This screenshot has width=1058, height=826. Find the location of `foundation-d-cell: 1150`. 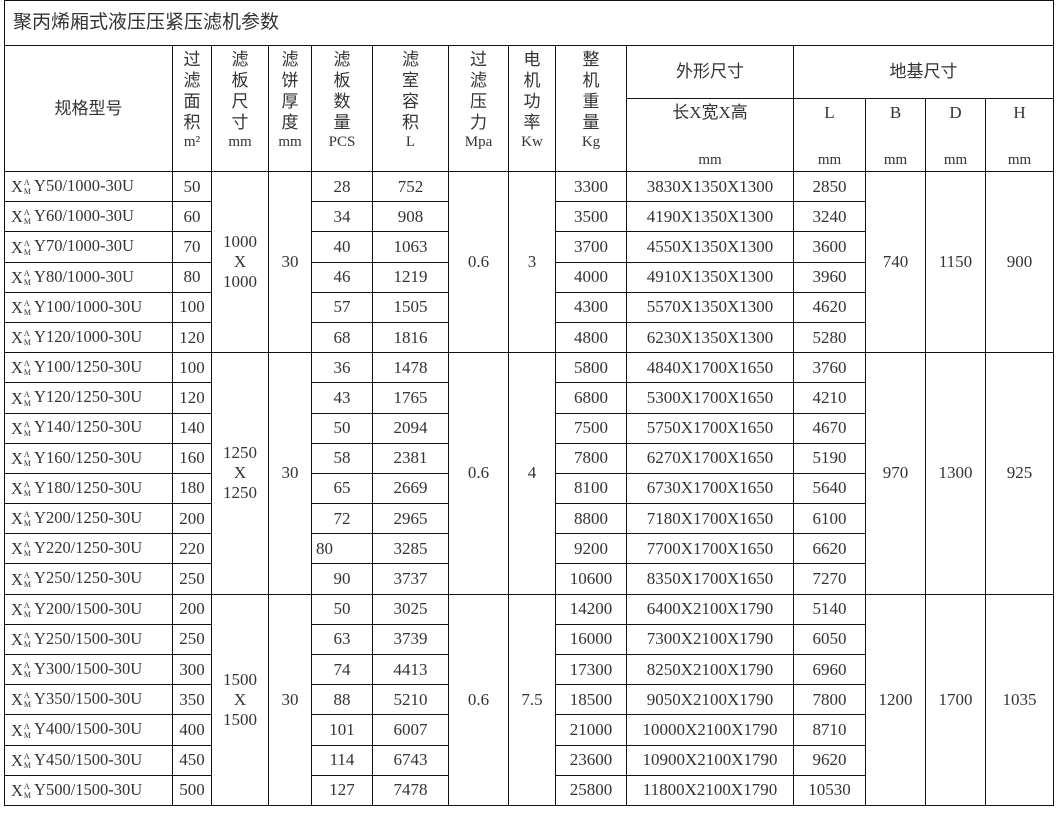

foundation-d-cell: 1150 is located at coordinates (955, 262).